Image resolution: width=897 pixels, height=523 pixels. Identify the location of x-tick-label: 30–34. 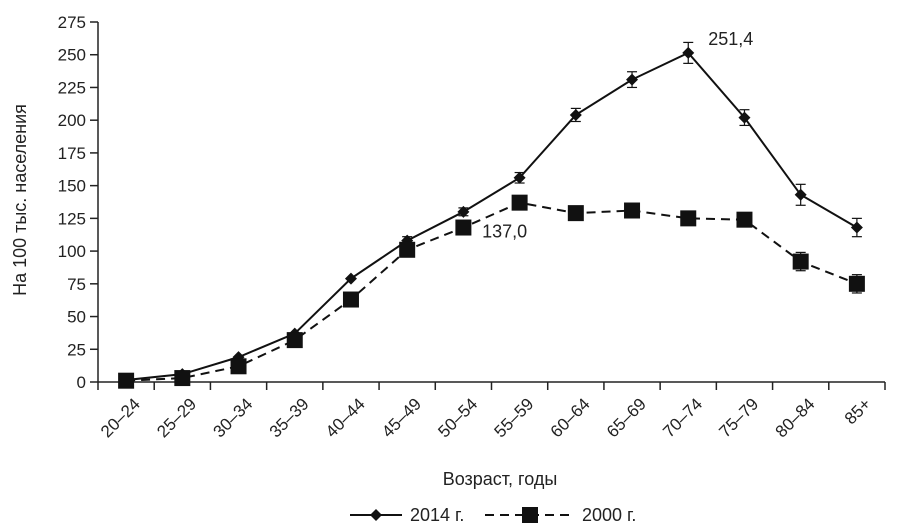
(233, 417).